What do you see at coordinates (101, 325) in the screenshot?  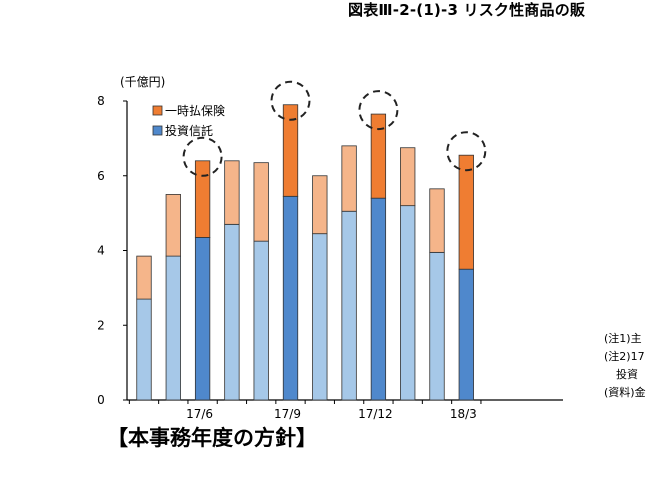 I see `y-tick-label: 2` at bounding box center [101, 325].